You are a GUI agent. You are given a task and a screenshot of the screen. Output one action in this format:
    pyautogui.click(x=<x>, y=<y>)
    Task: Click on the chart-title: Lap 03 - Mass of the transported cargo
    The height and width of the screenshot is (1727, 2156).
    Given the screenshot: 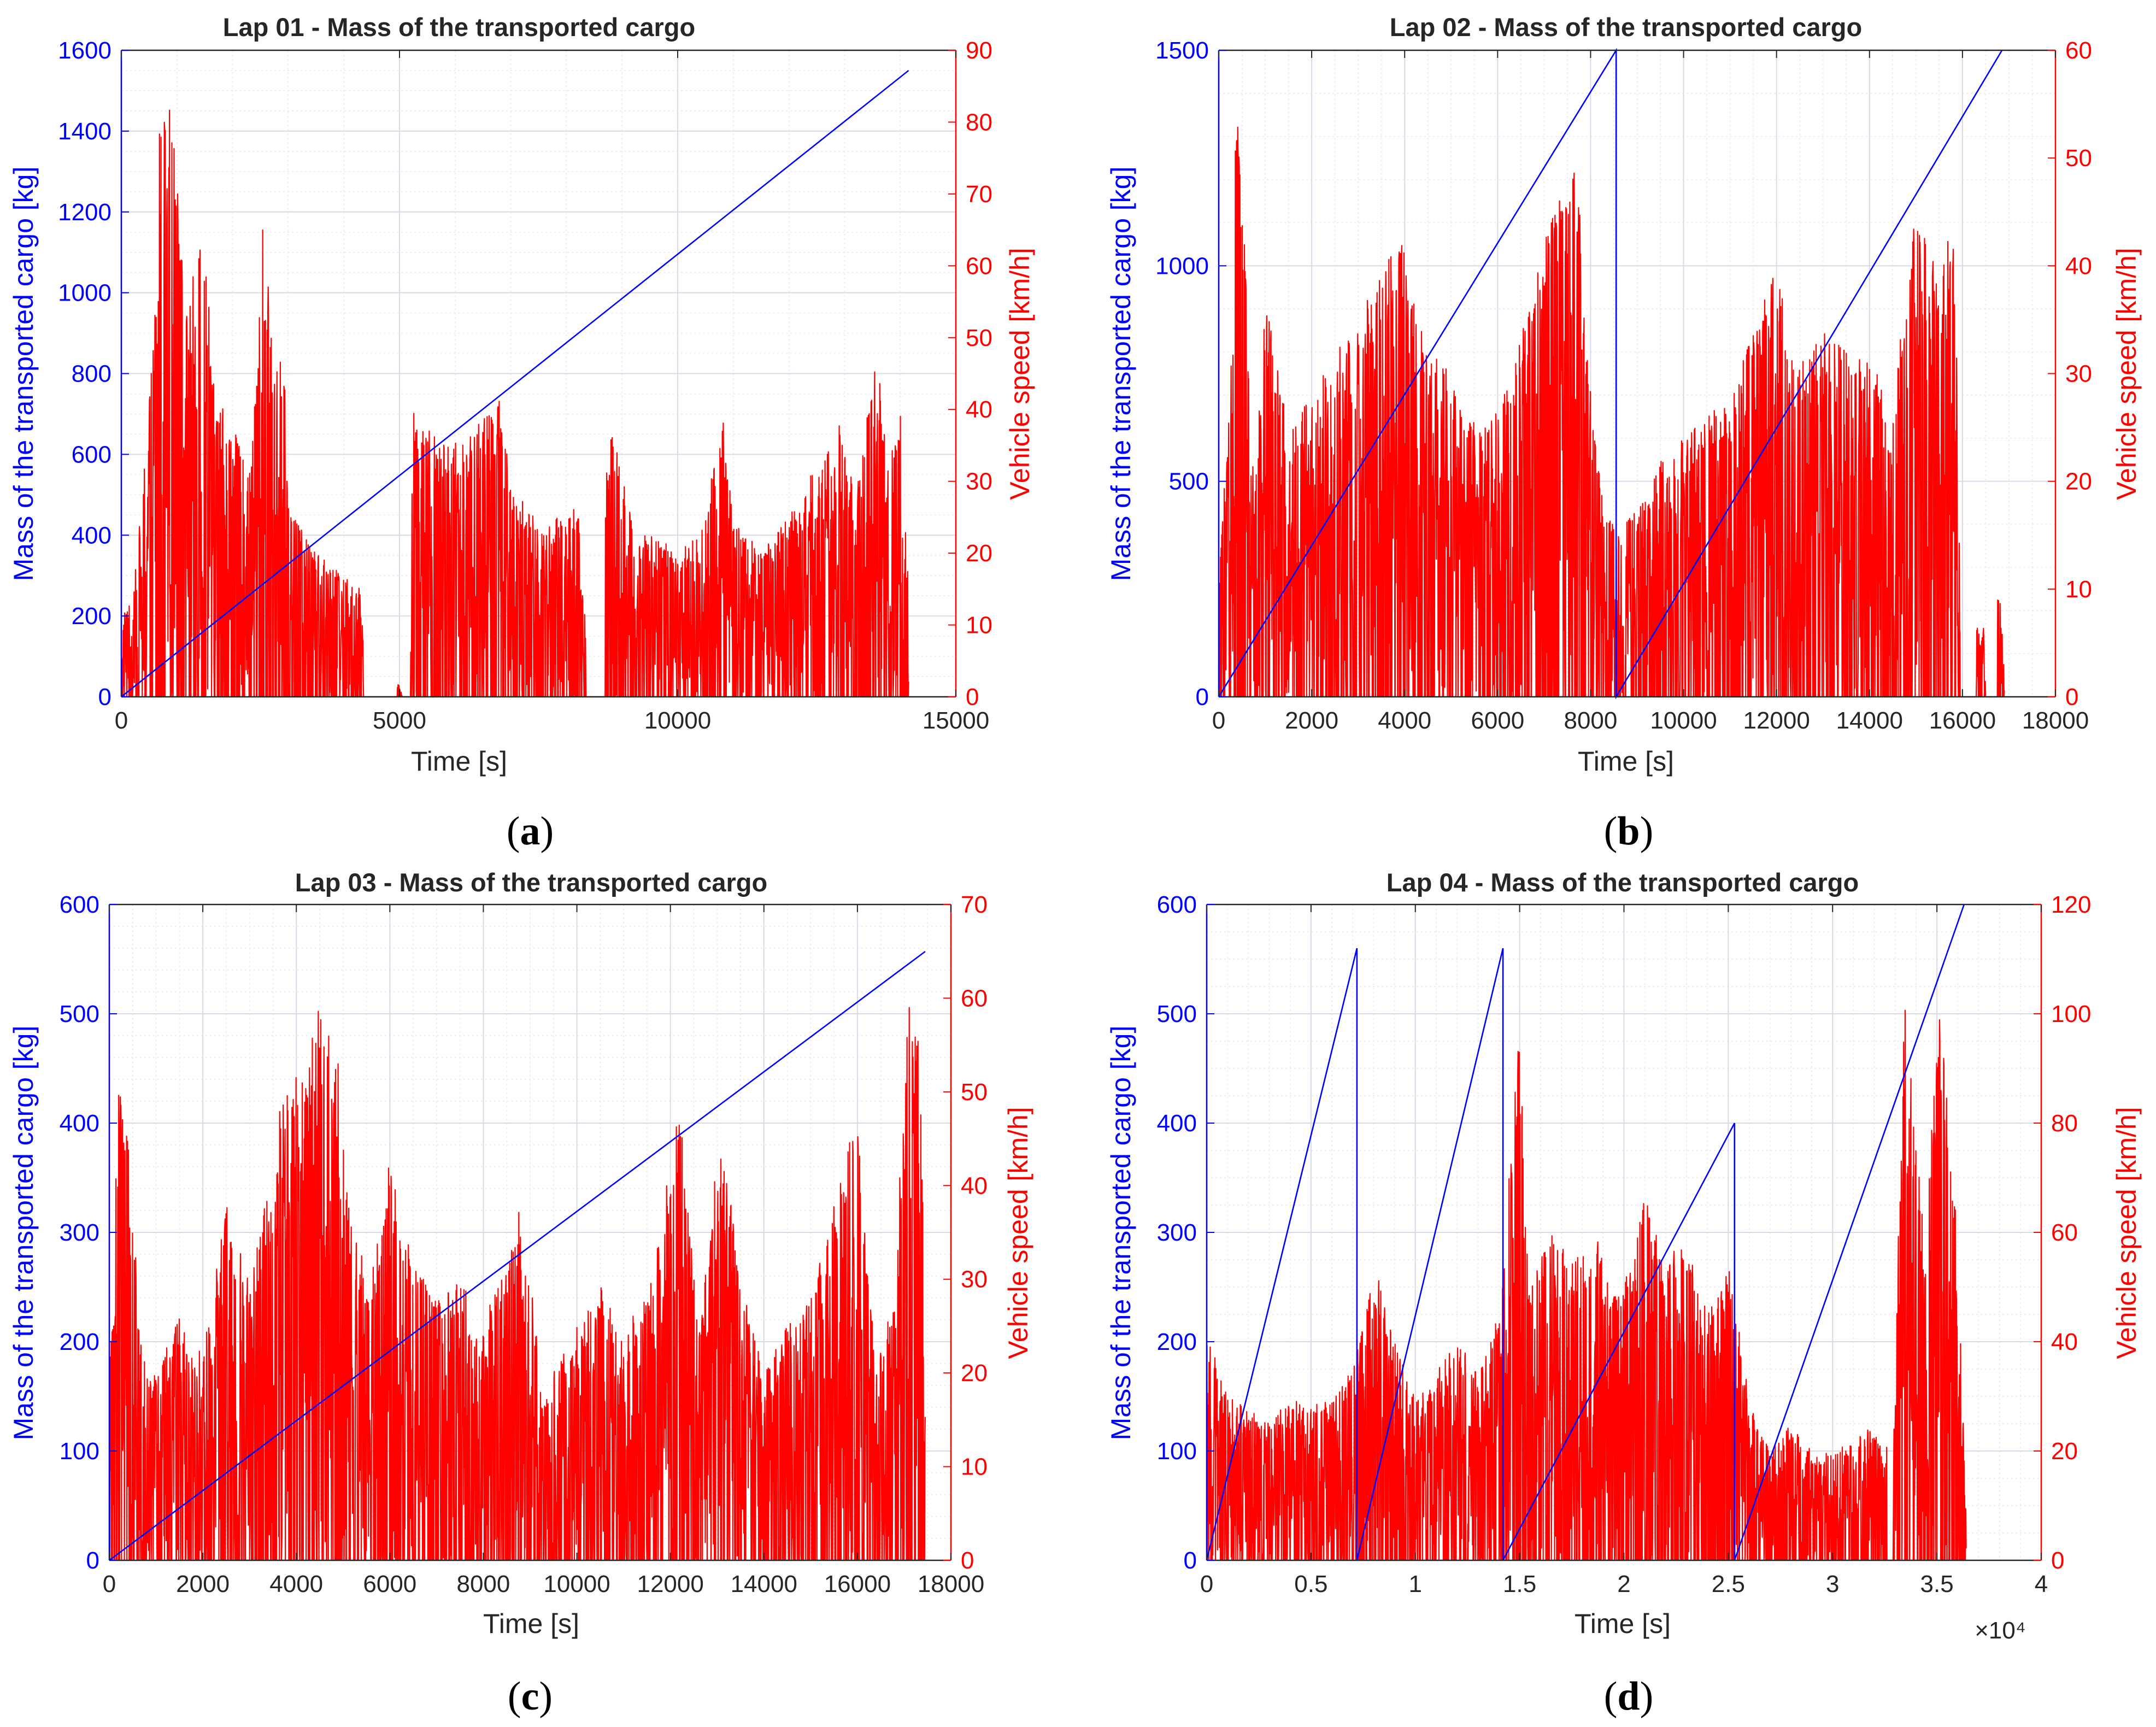 What is the action you would take?
    pyautogui.click(x=531, y=882)
    